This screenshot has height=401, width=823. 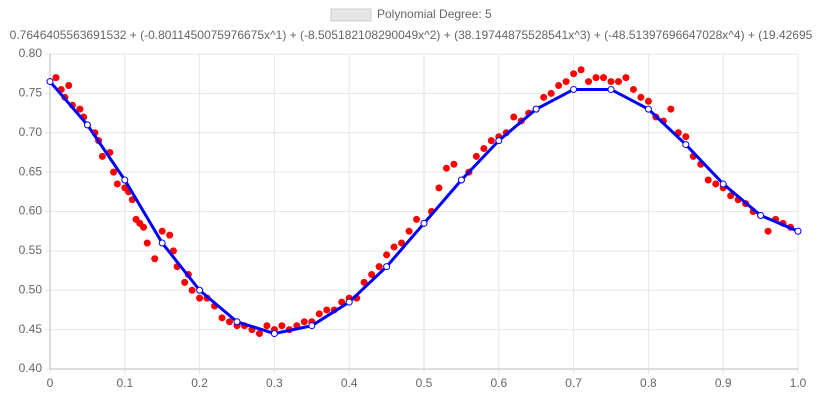 What do you see at coordinates (31, 250) in the screenshot?
I see `y-tick-label: 0.55` at bounding box center [31, 250].